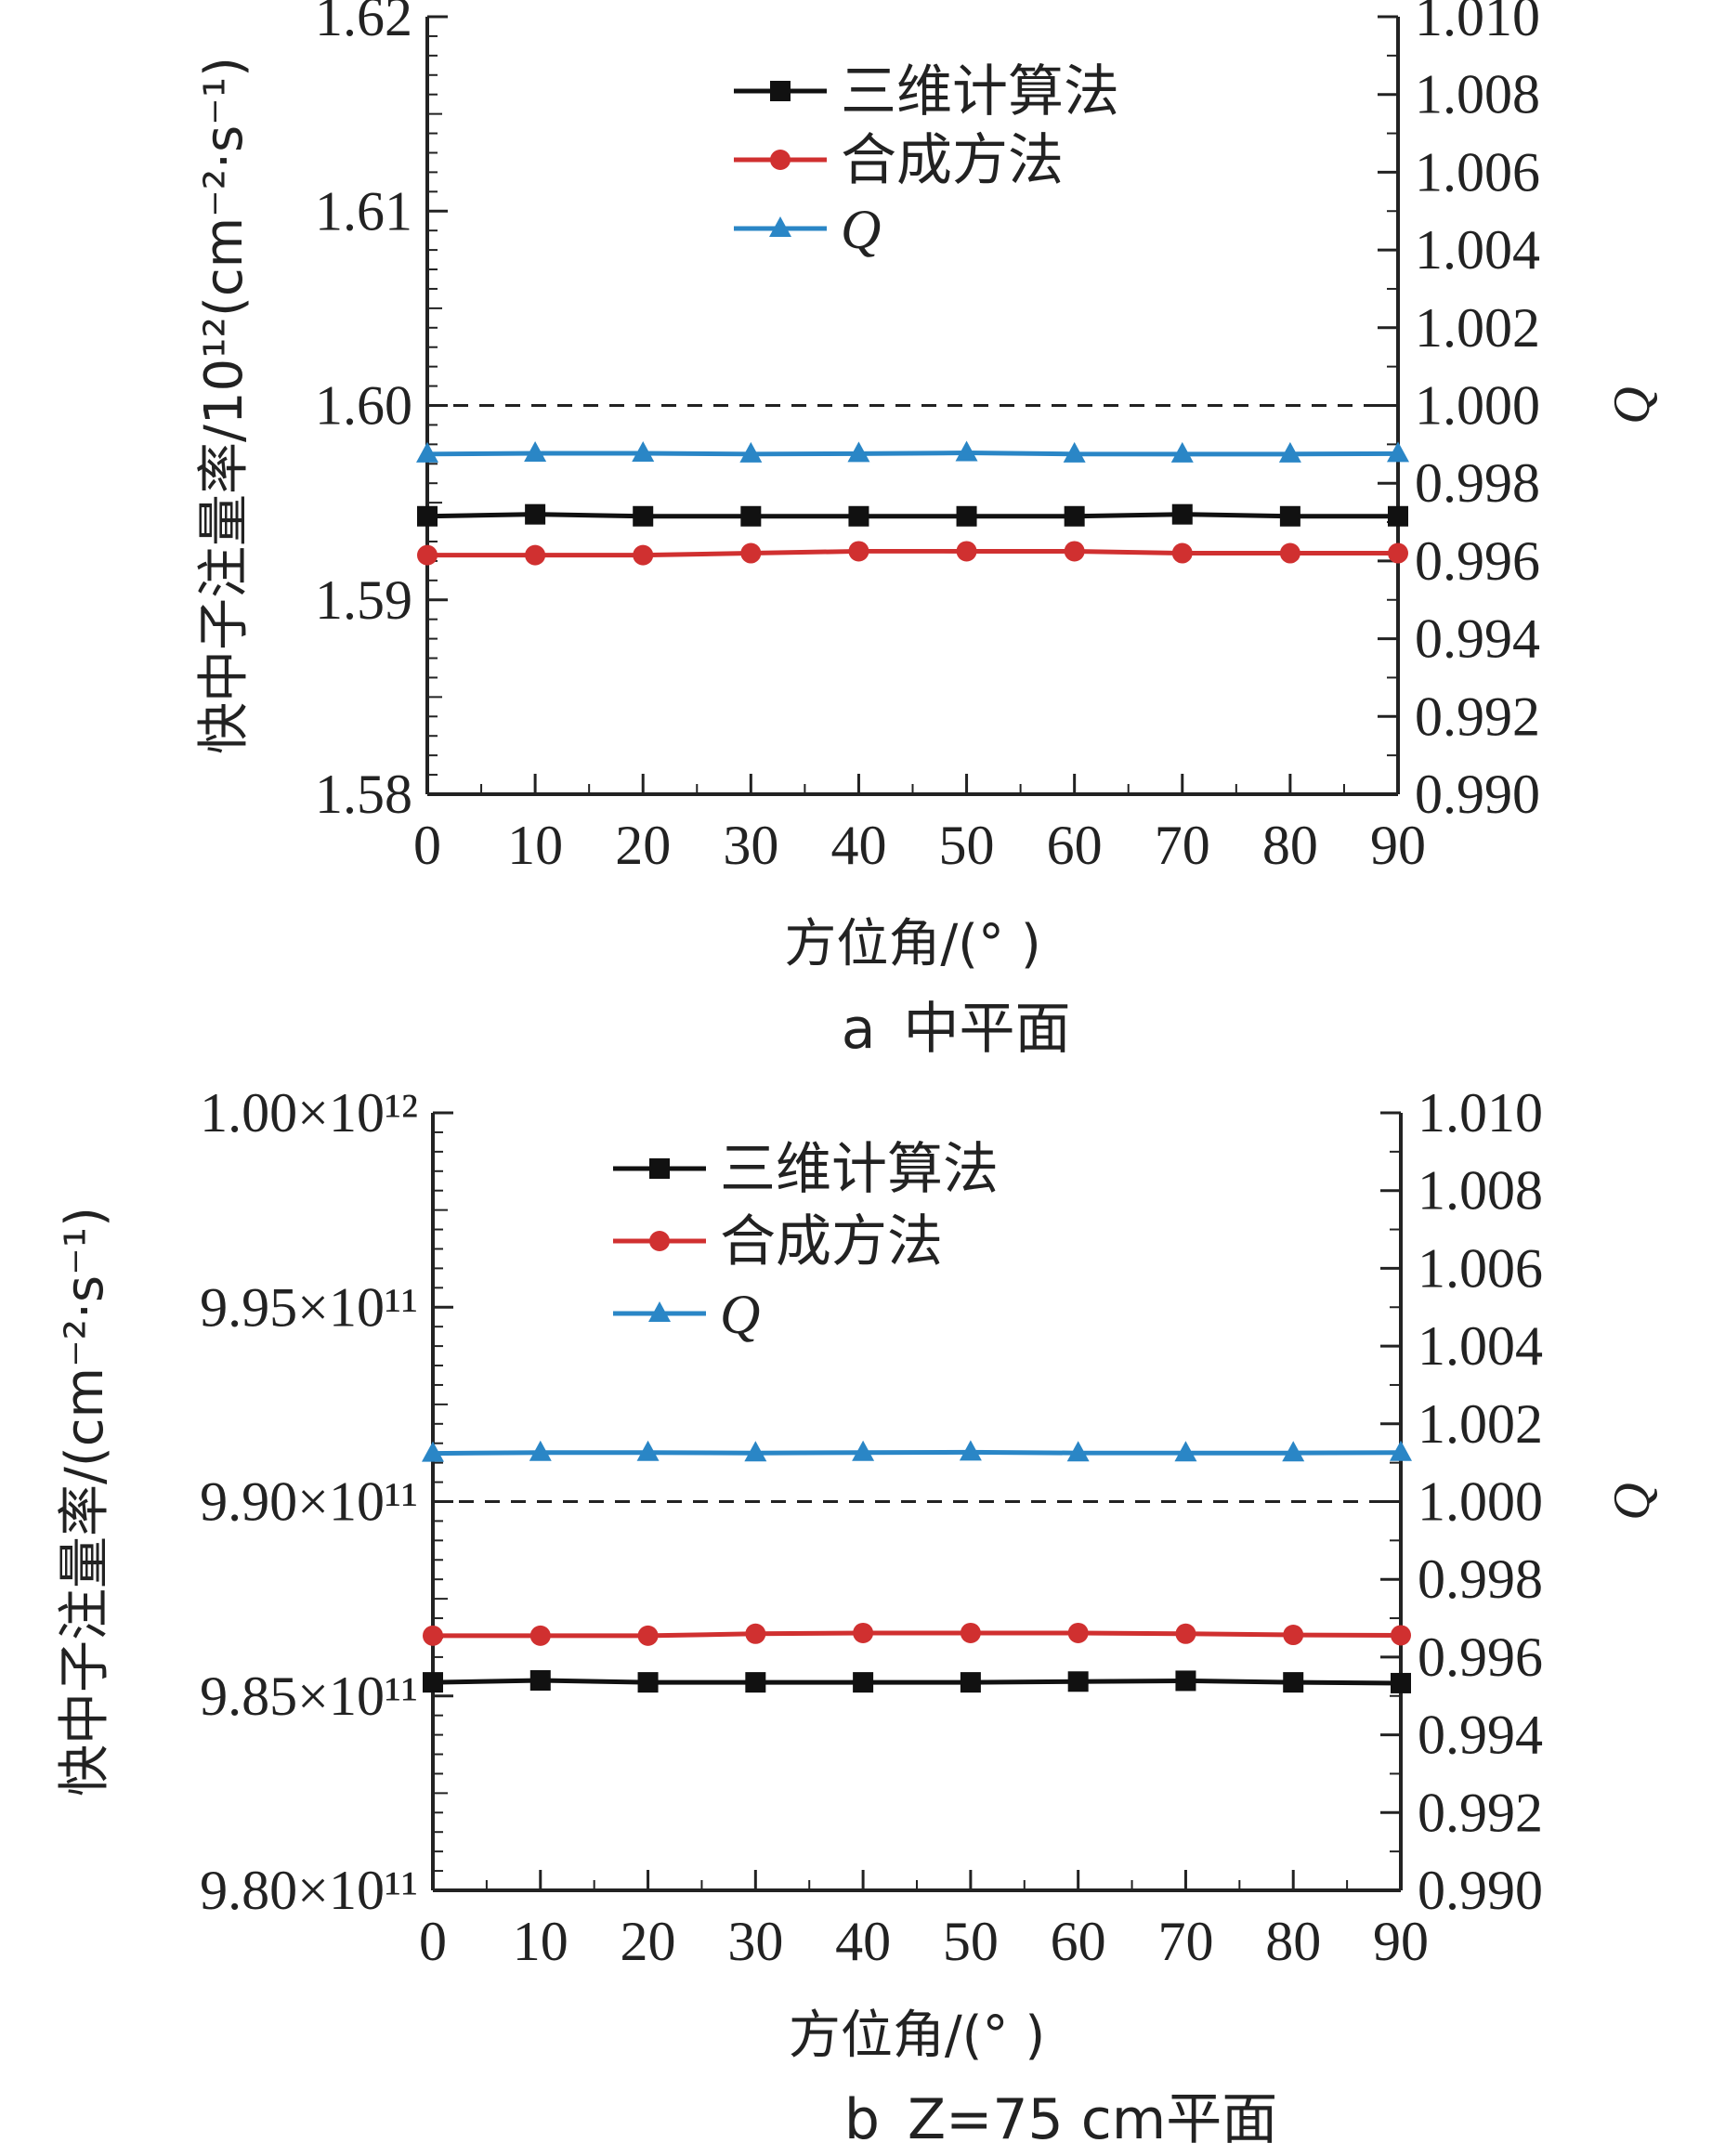 This screenshot has width=1712, height=2156. I want to click on legend-item: Q, so click(686, 1314).